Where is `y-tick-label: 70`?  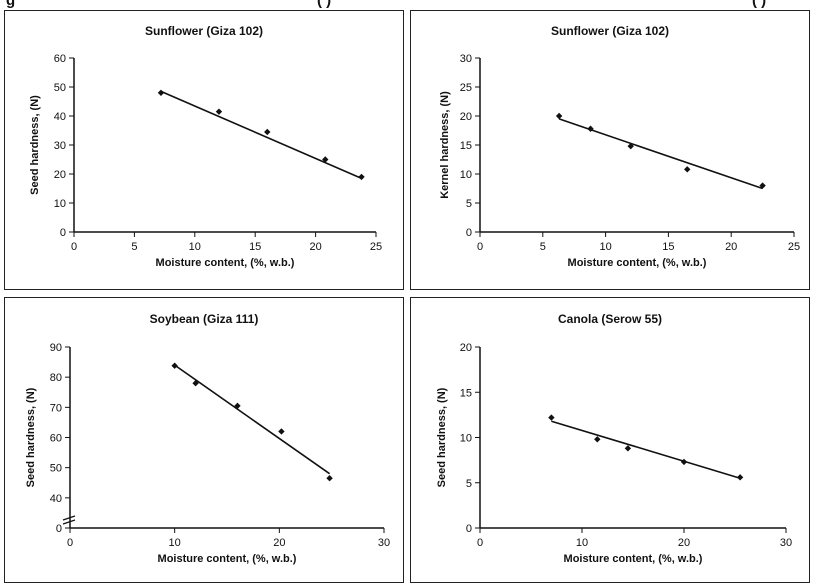 y-tick-label: 70 is located at coordinates (56, 408).